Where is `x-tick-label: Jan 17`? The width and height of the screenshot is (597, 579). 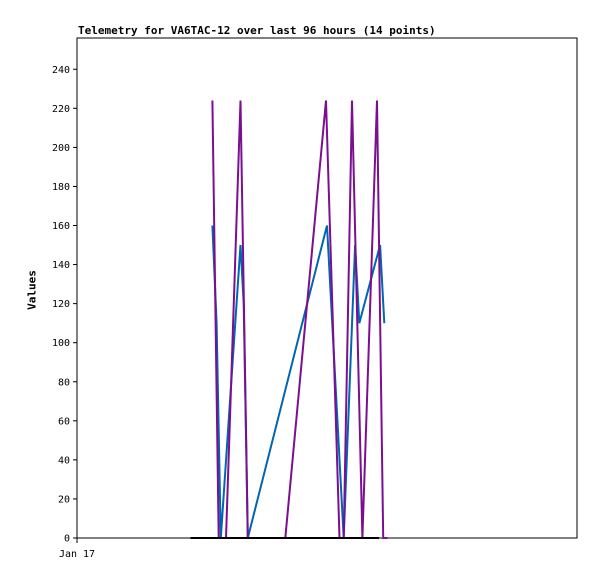 x-tick-label: Jan 17 is located at coordinates (77, 554).